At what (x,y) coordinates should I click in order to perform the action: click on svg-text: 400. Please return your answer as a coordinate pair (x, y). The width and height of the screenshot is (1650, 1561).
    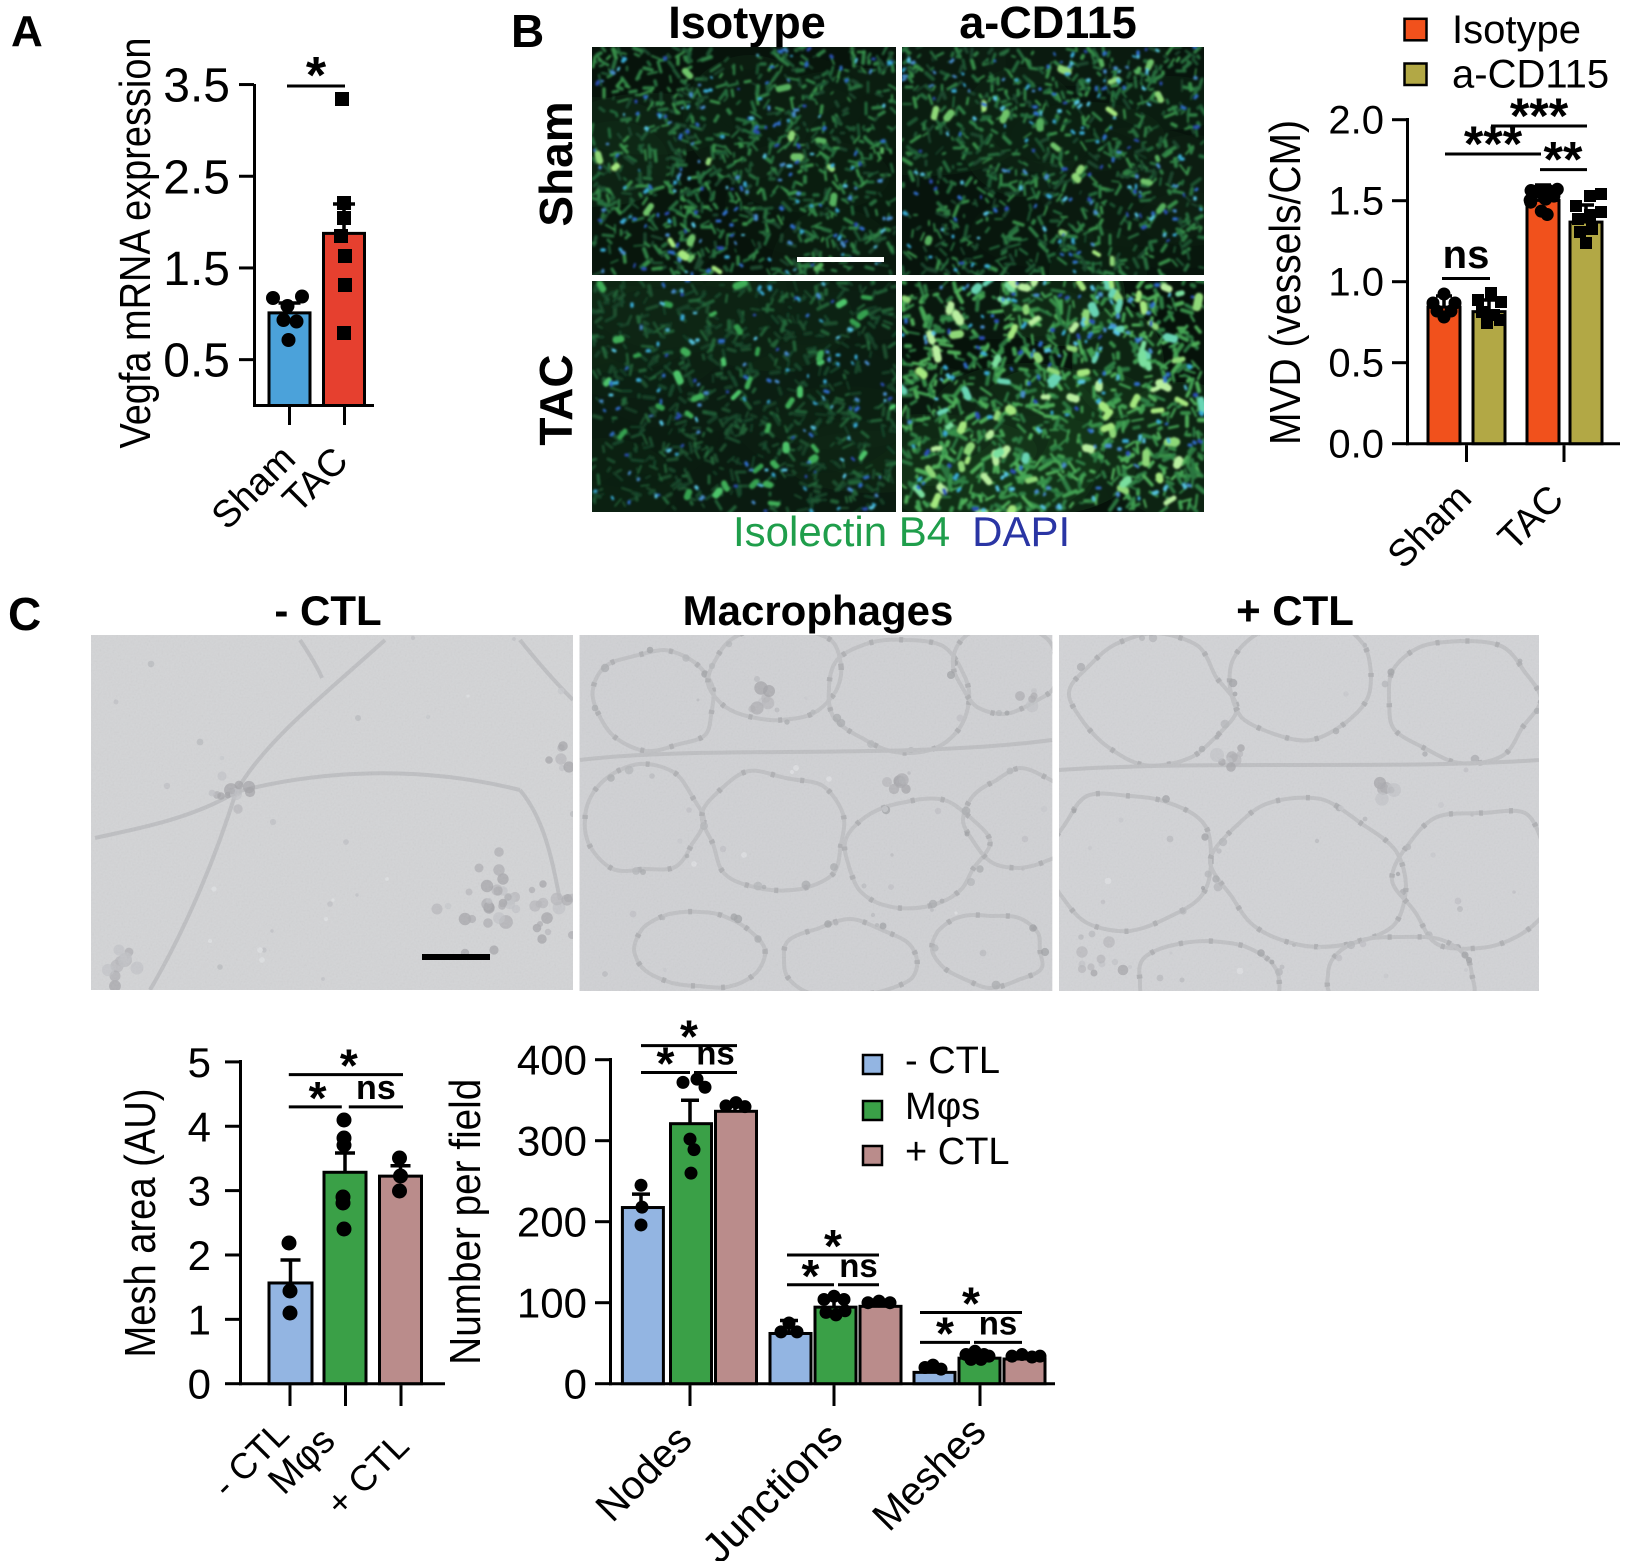
    Looking at the image, I should click on (552, 1060).